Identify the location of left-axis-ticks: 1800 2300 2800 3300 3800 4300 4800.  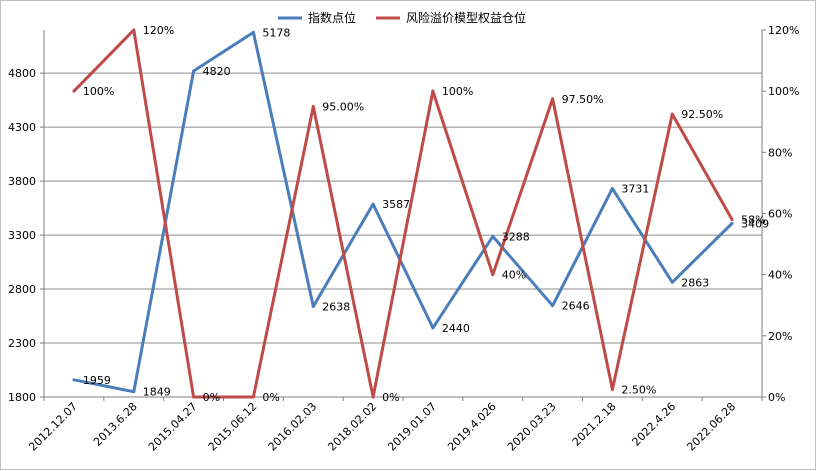
(22, 235).